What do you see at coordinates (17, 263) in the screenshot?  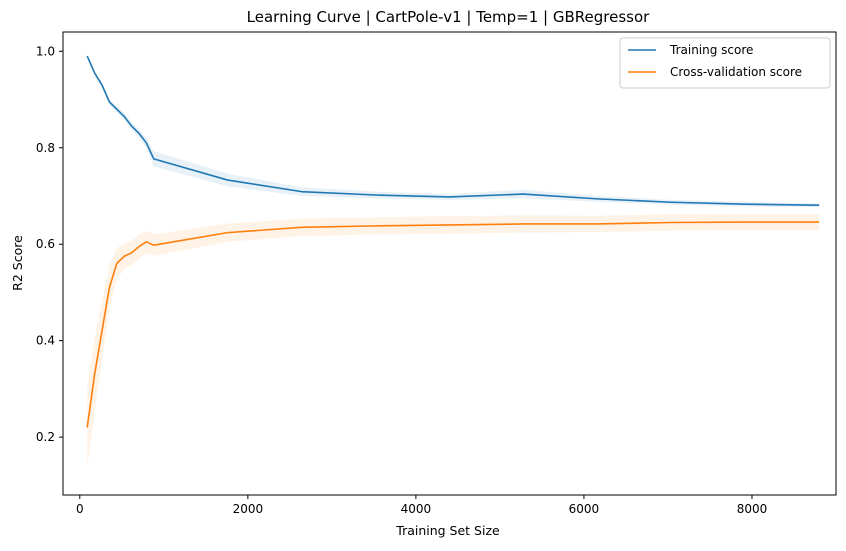 I see `y-axis-label: R2 Score` at bounding box center [17, 263].